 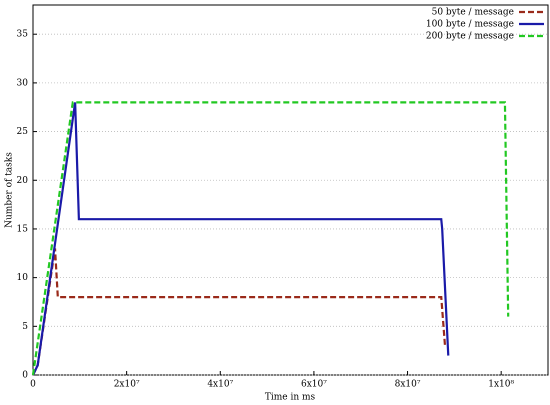 I want to click on y-axis-label: Number of tasks, so click(x=10, y=190).